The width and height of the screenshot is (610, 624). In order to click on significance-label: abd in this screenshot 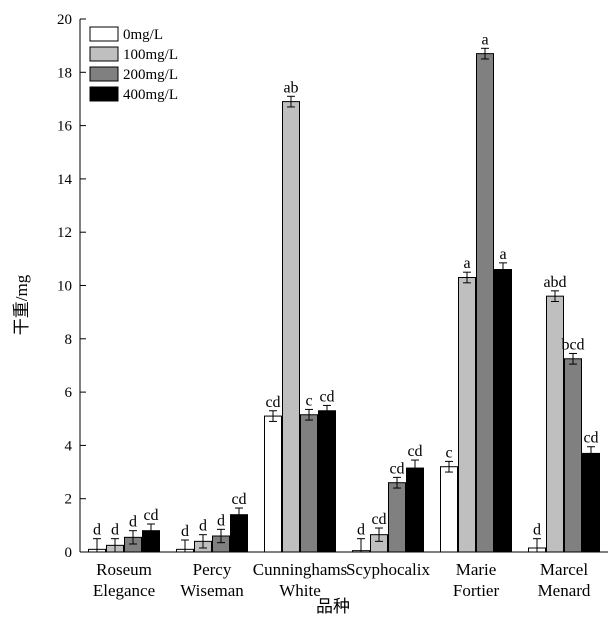, I will do `click(554, 282)`.